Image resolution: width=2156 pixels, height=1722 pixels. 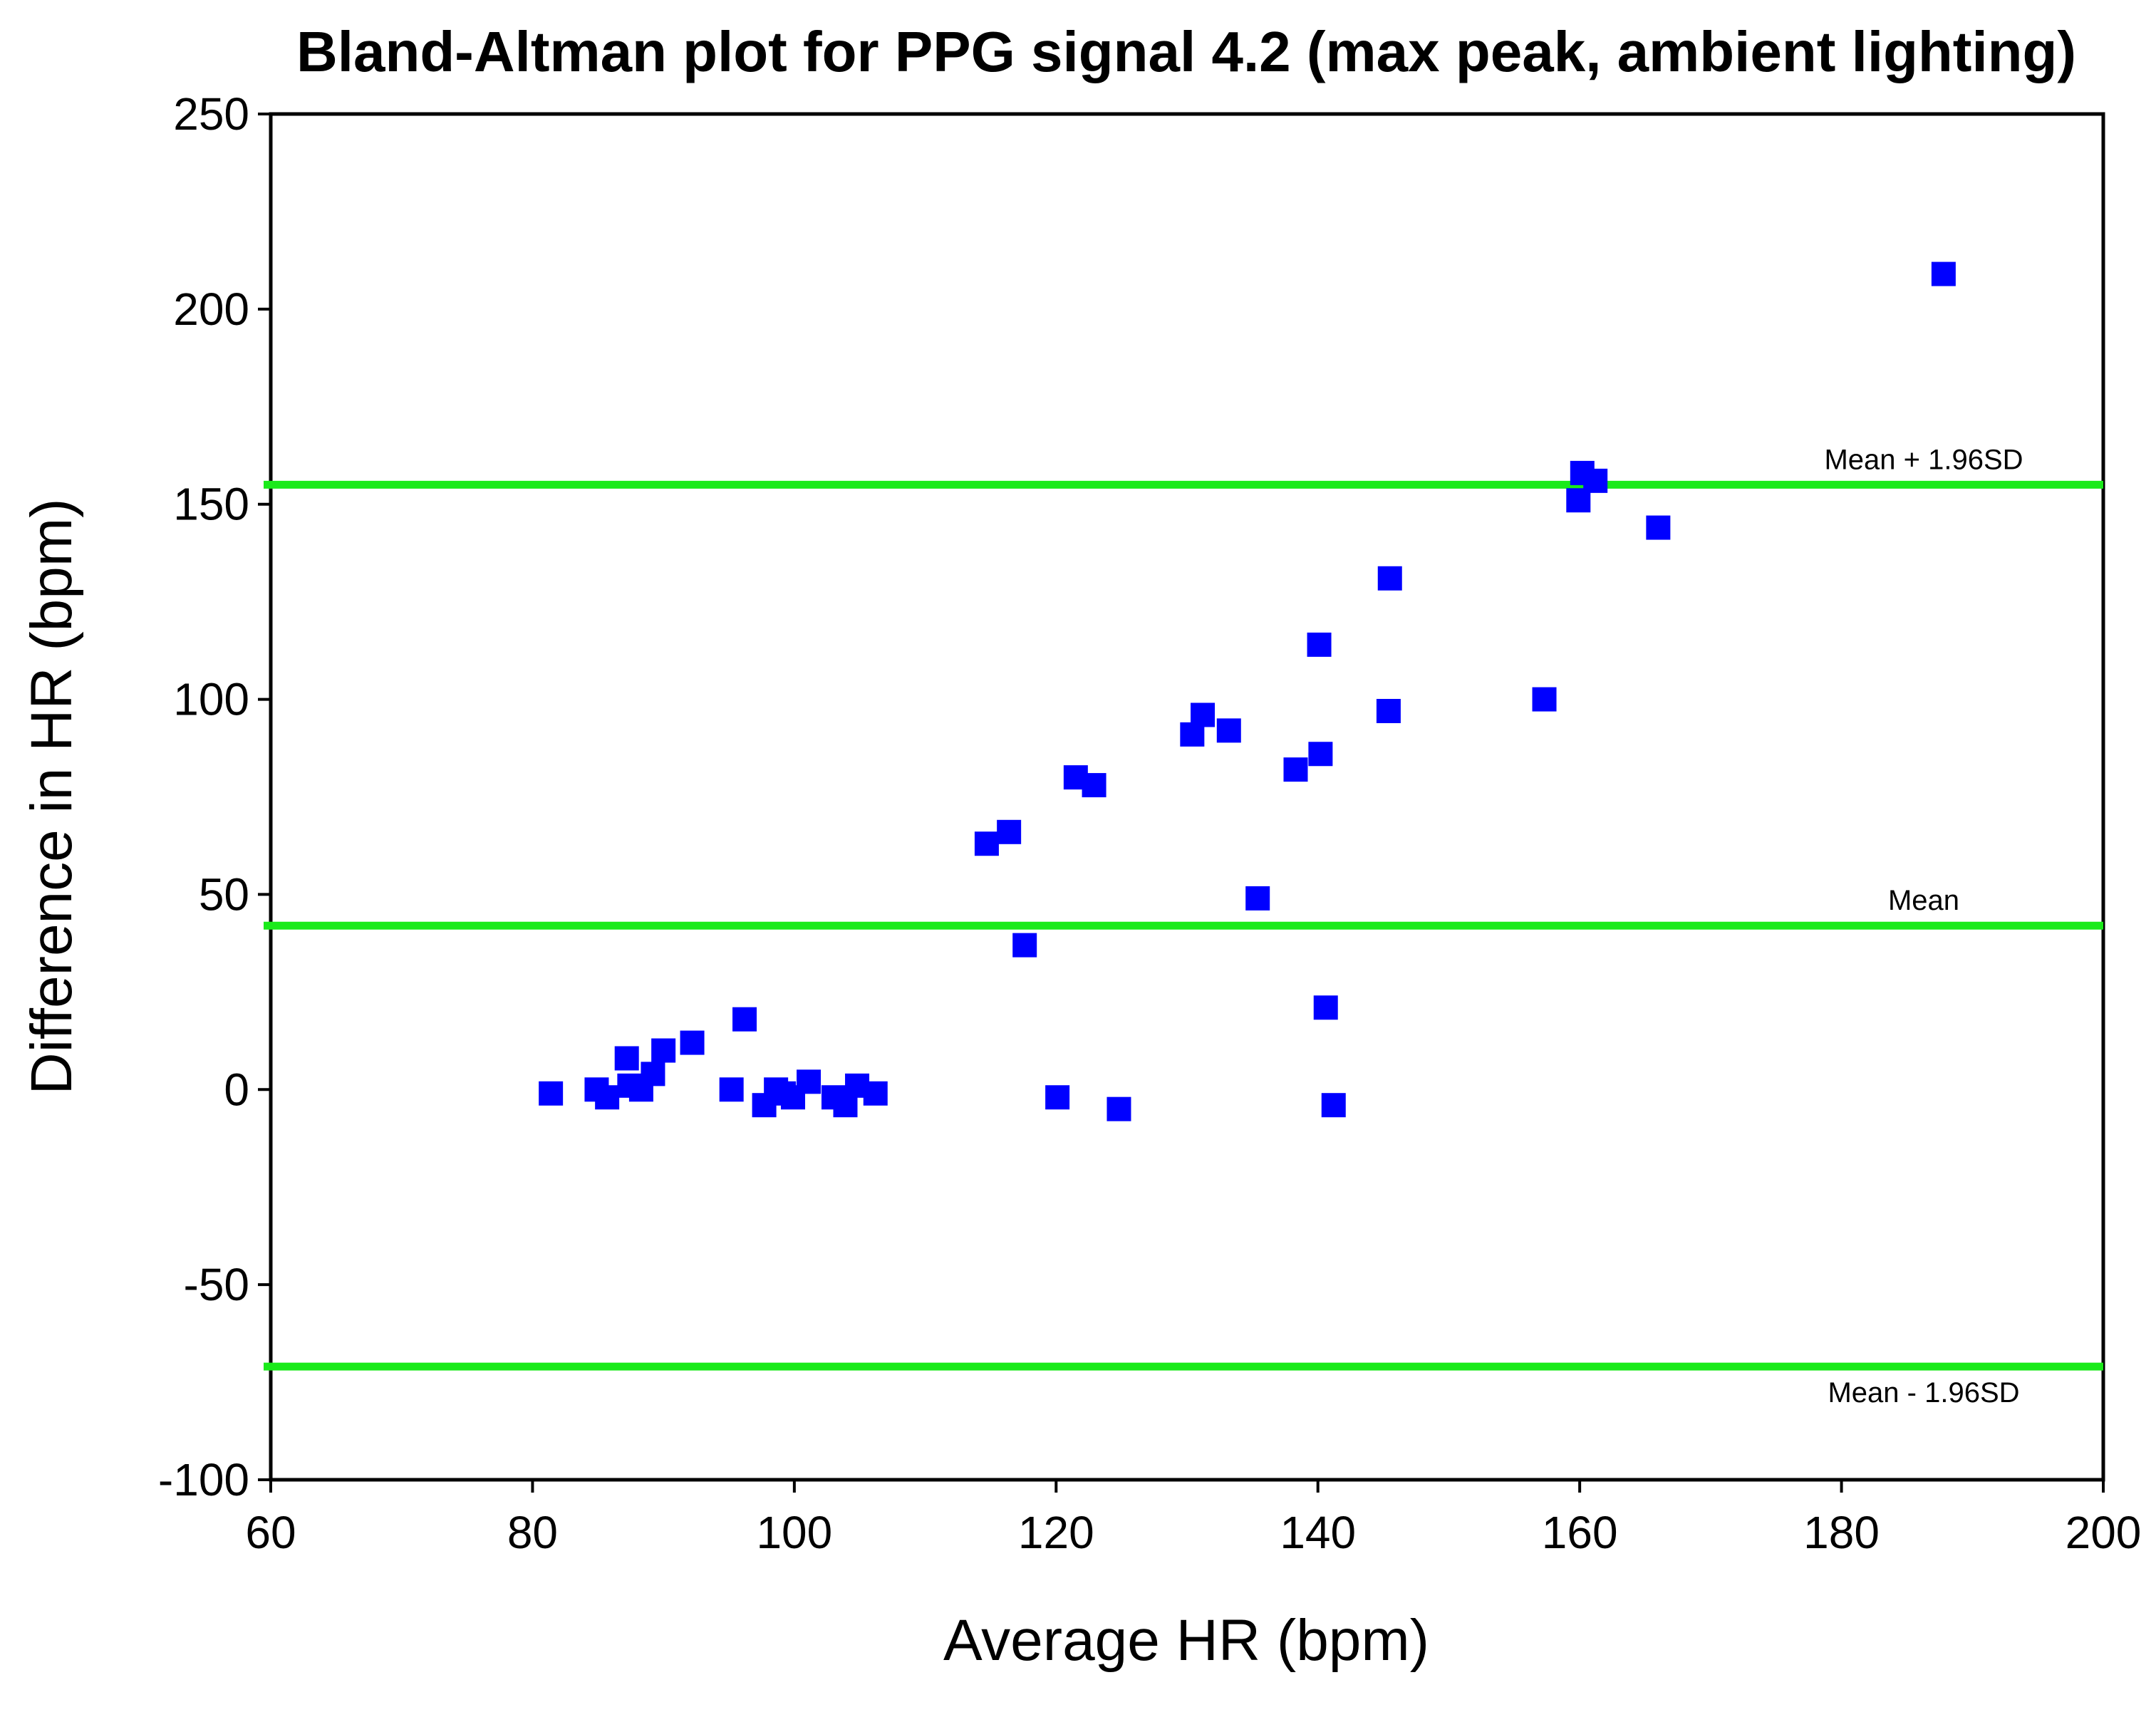 What do you see at coordinates (1186, 1640) in the screenshot?
I see `x-axis-label: Average HR (bpm)` at bounding box center [1186, 1640].